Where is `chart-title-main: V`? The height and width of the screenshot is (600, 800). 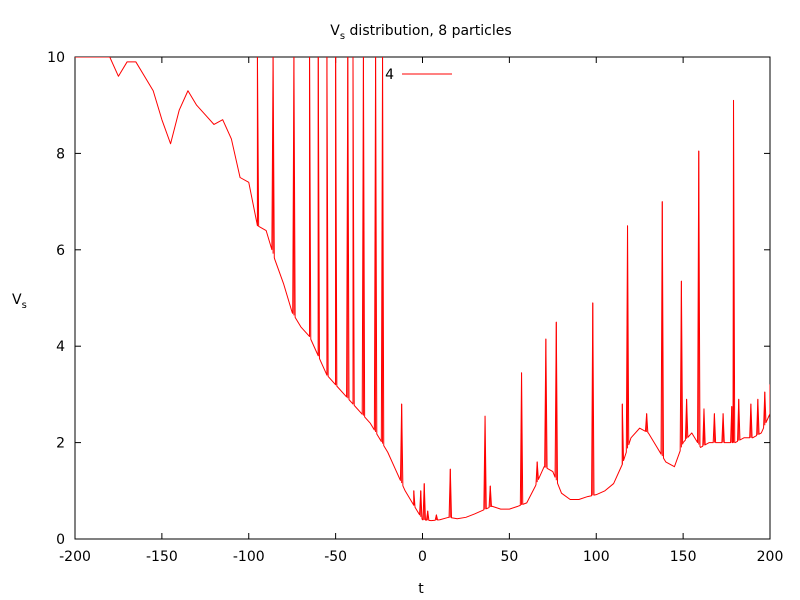 chart-title-main: V is located at coordinates (335, 31).